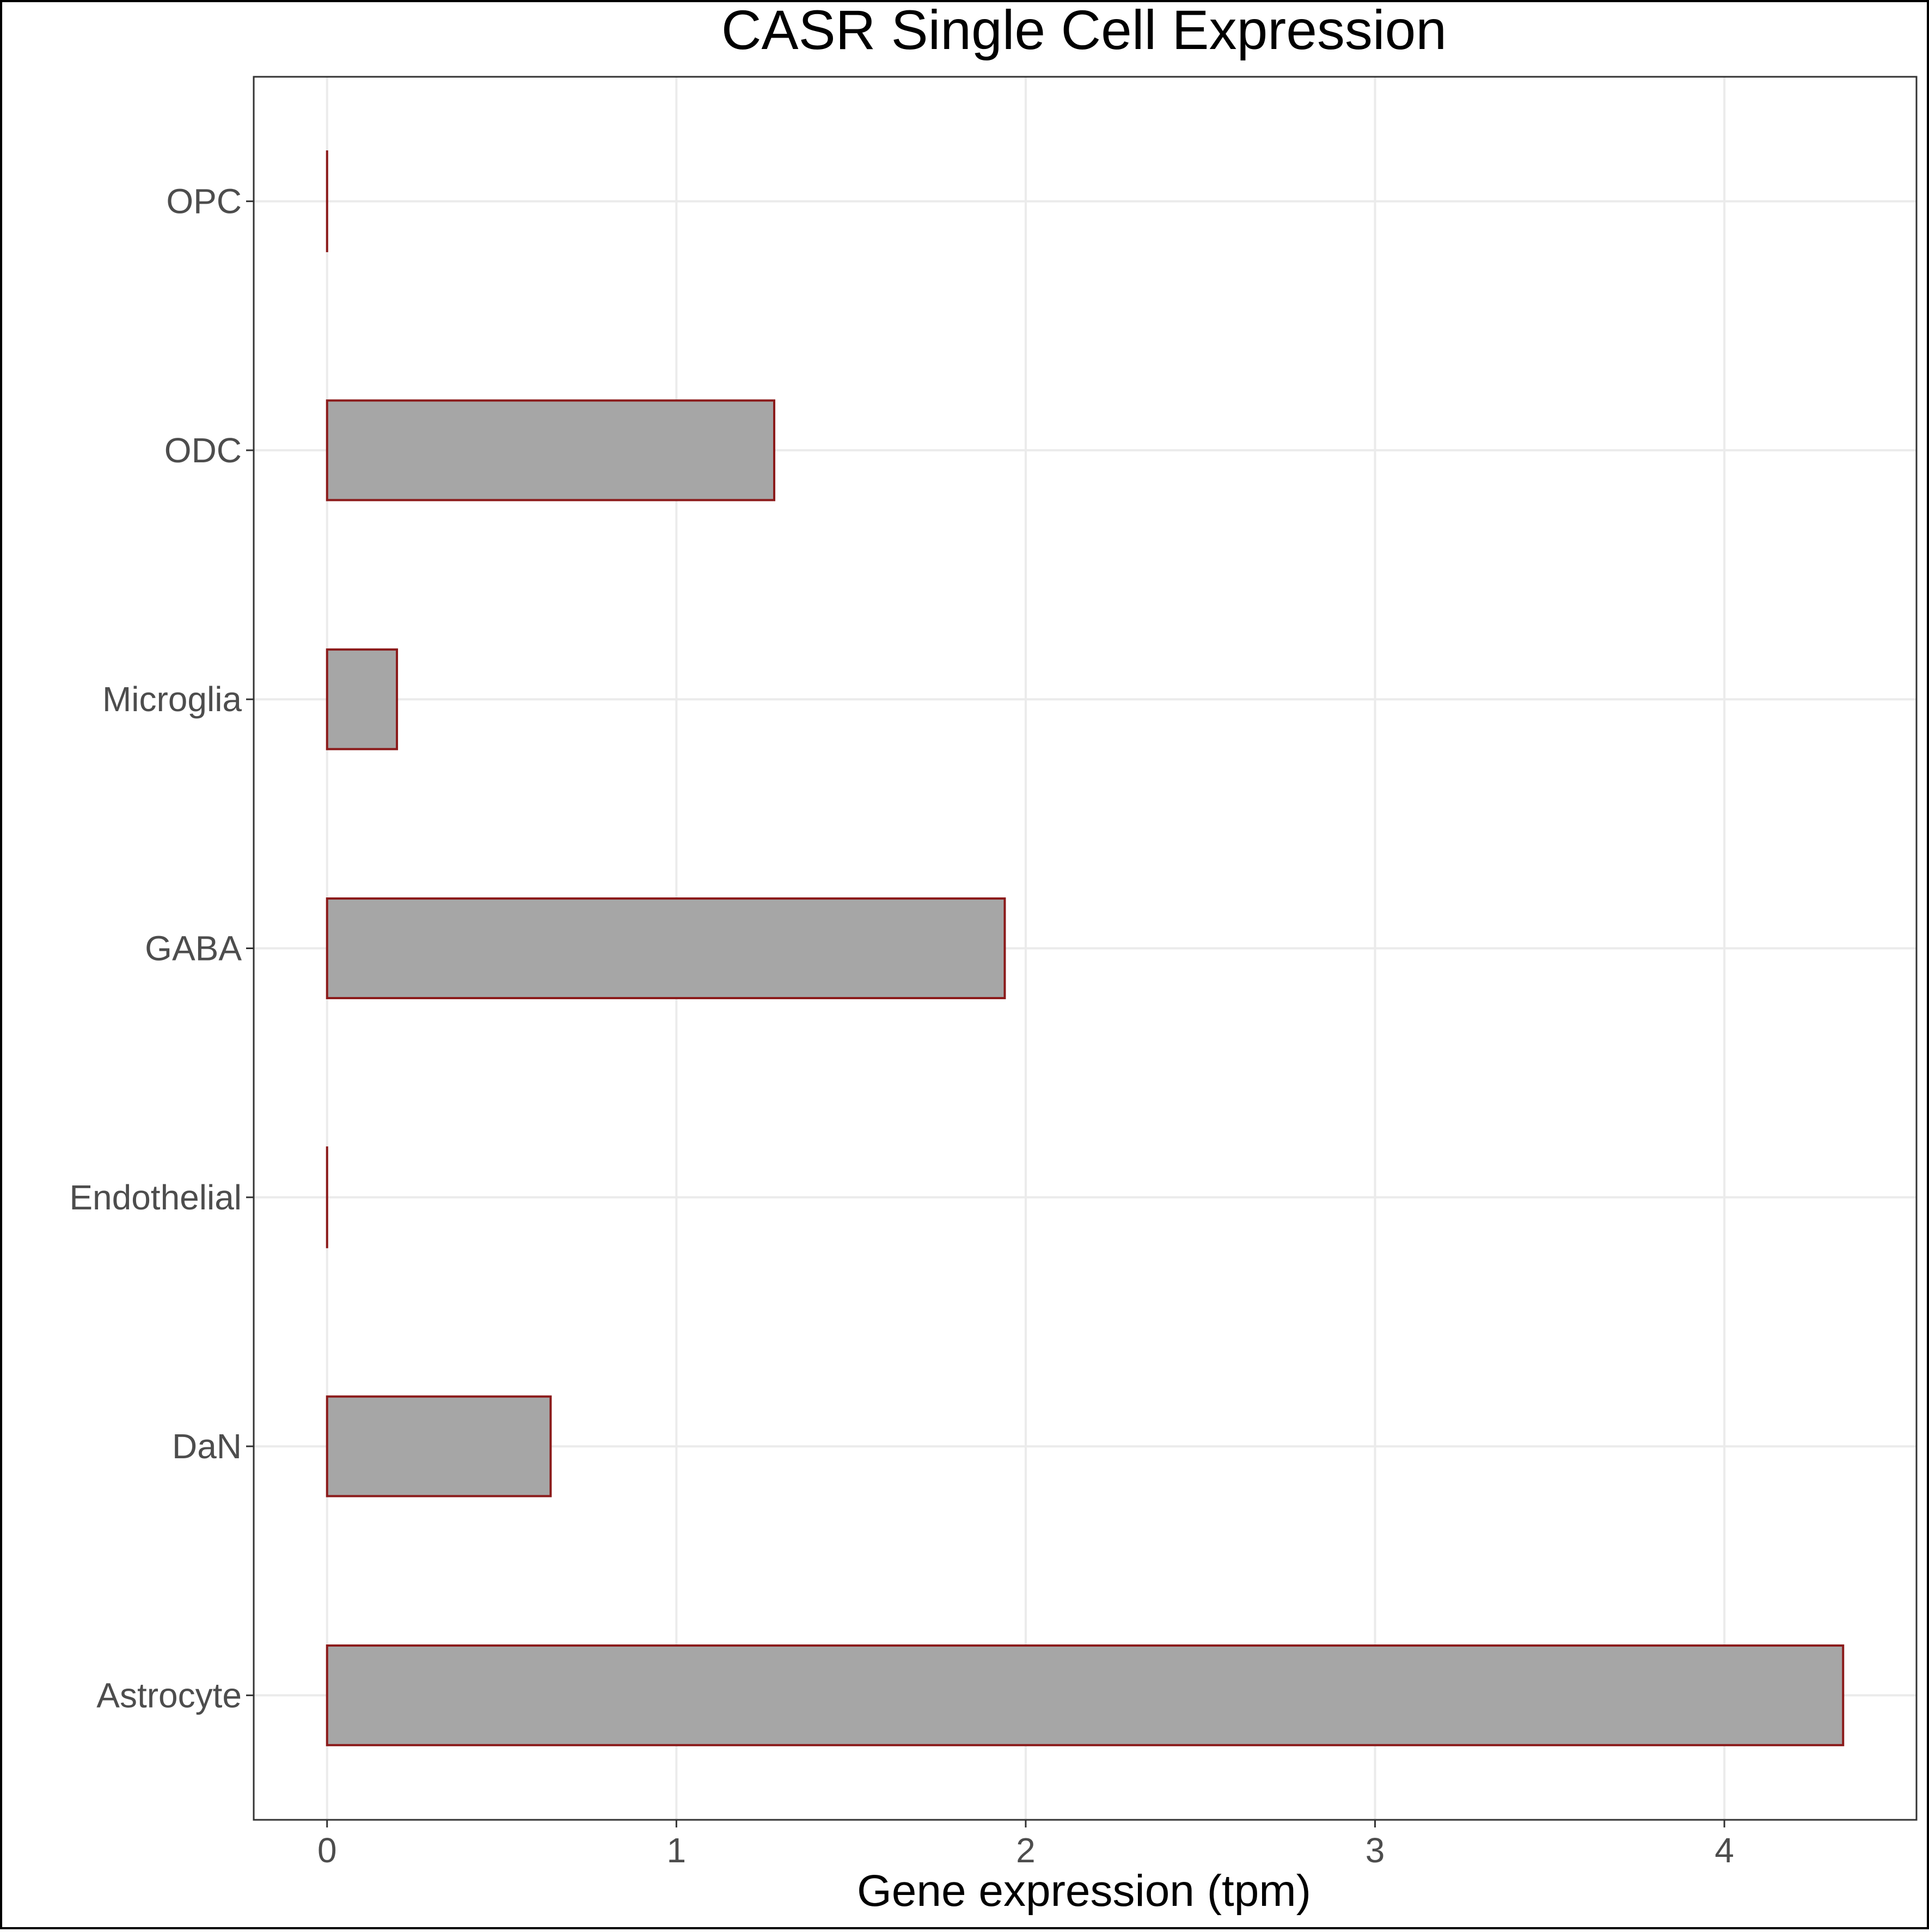  What do you see at coordinates (677, 1851) in the screenshot?
I see `x-tick-label: 1` at bounding box center [677, 1851].